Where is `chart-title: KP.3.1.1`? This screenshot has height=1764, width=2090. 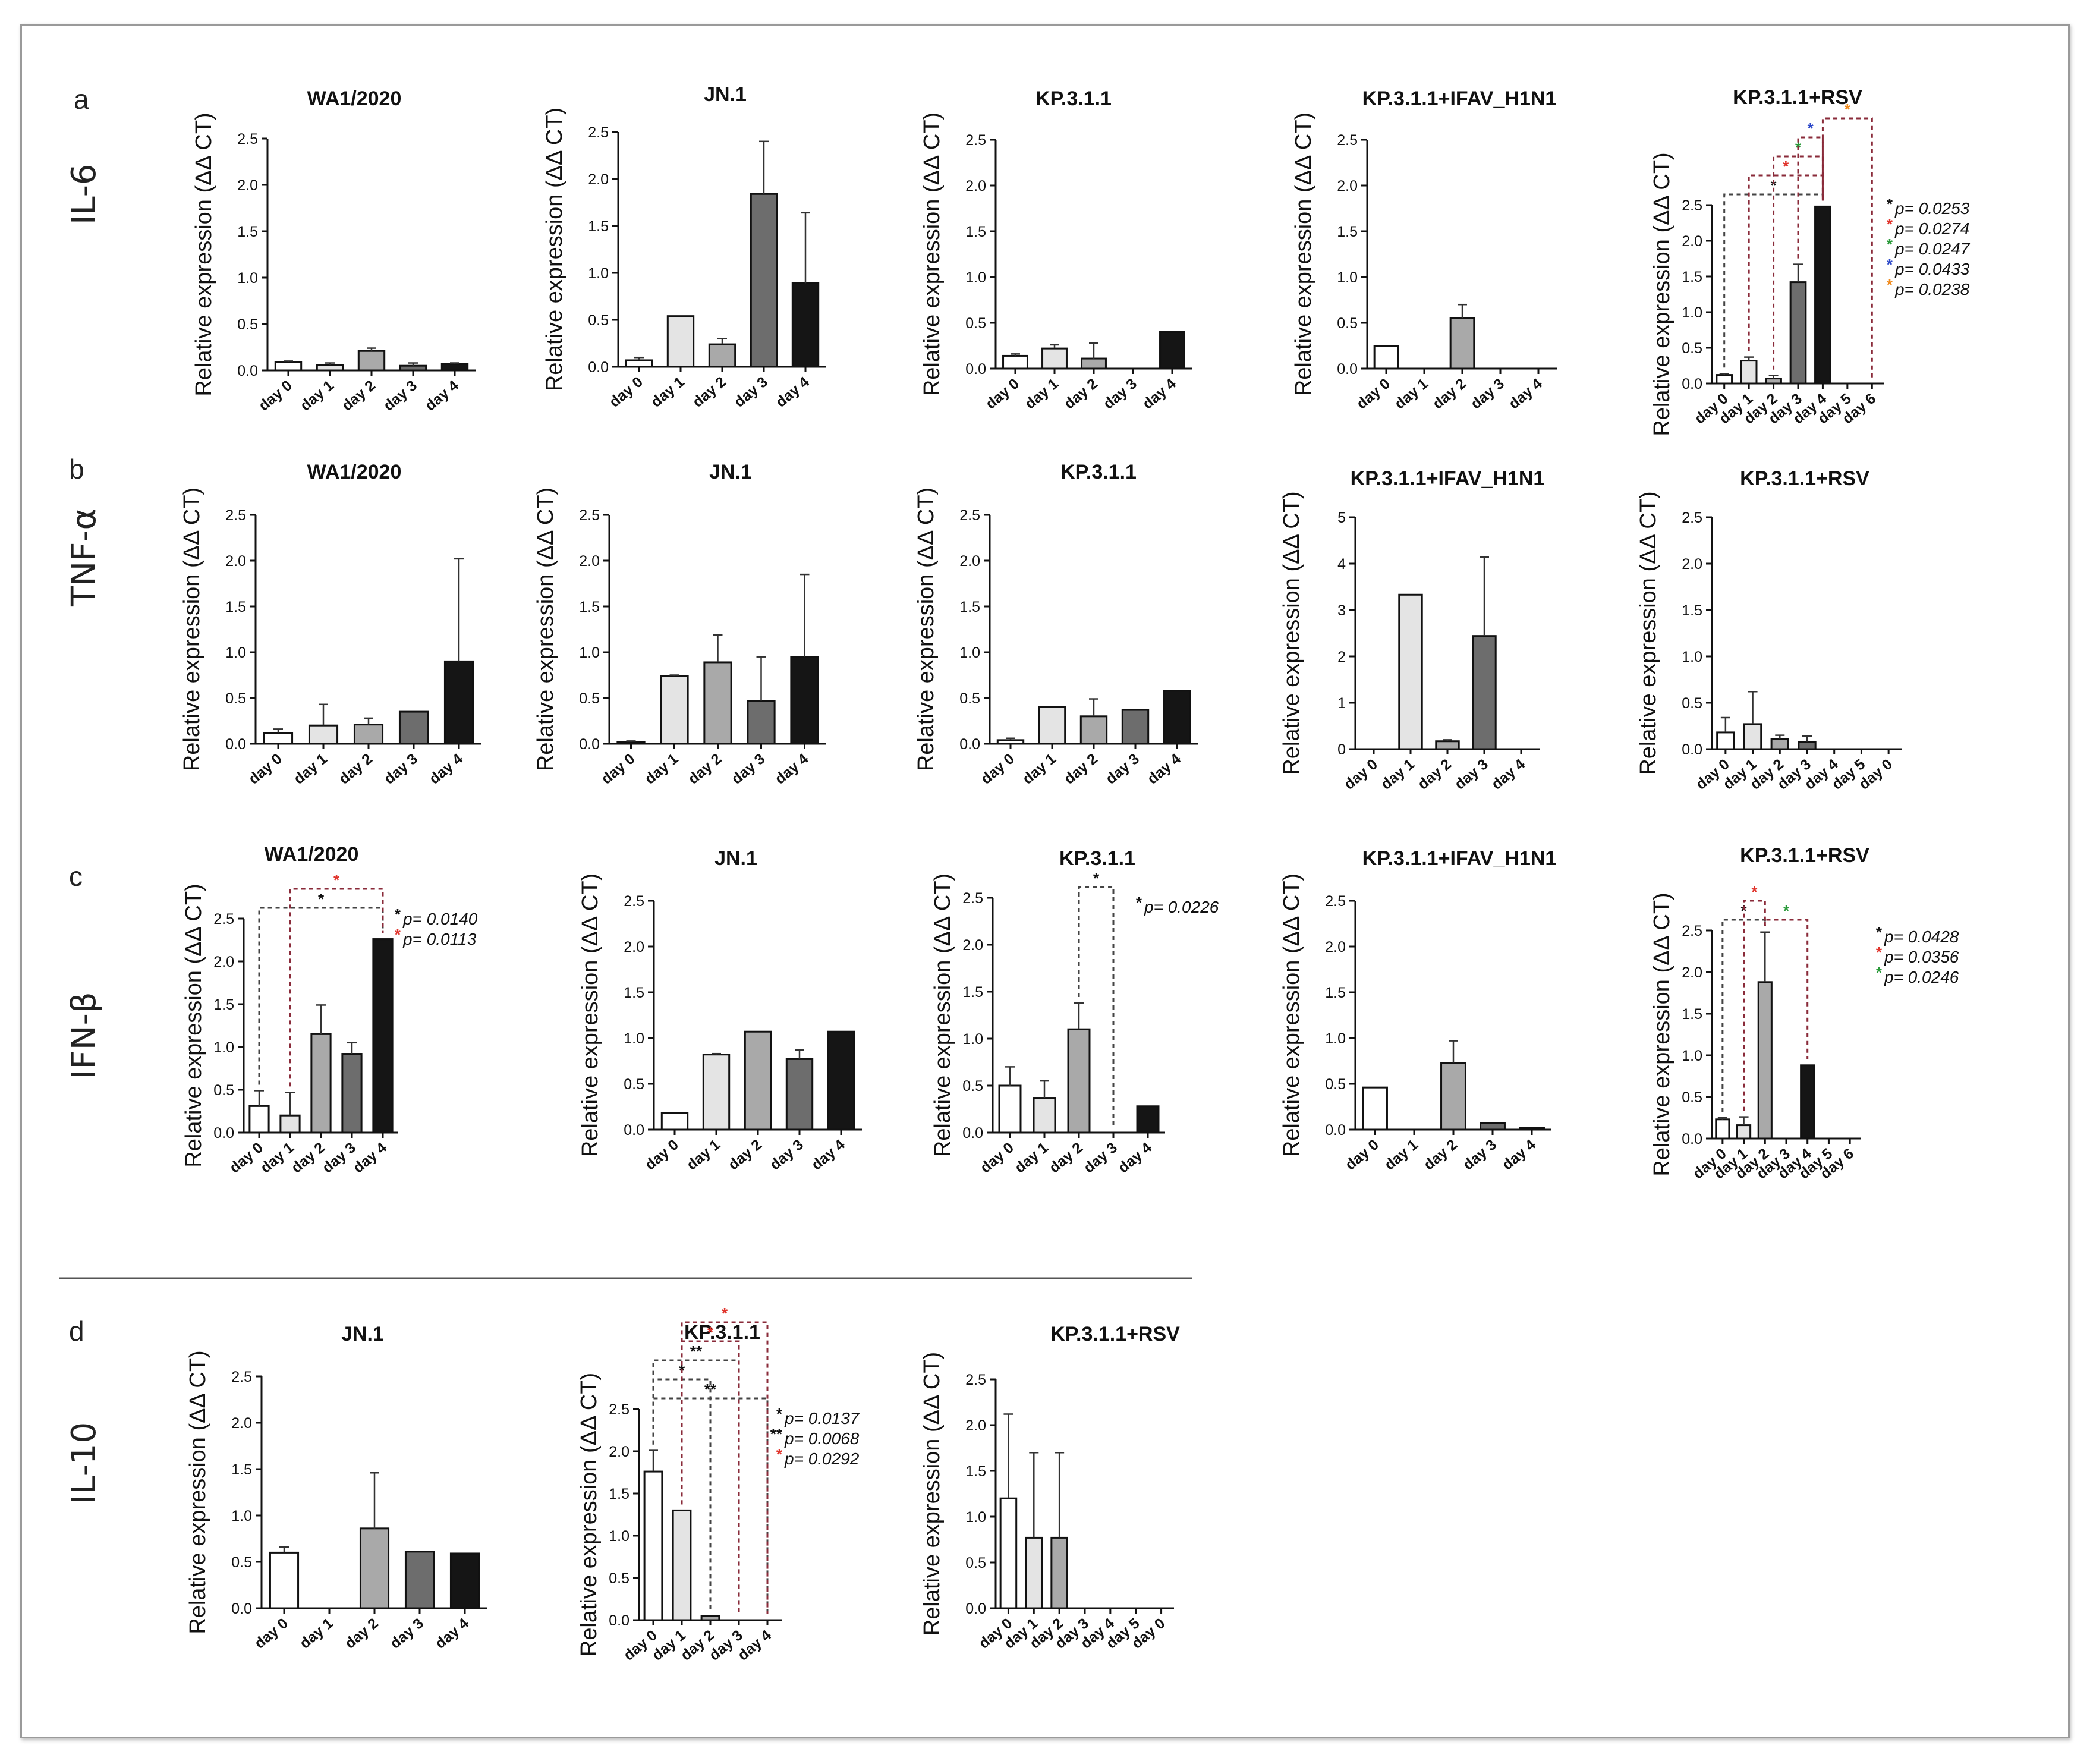
chart-title: KP.3.1.1 is located at coordinates (722, 1332).